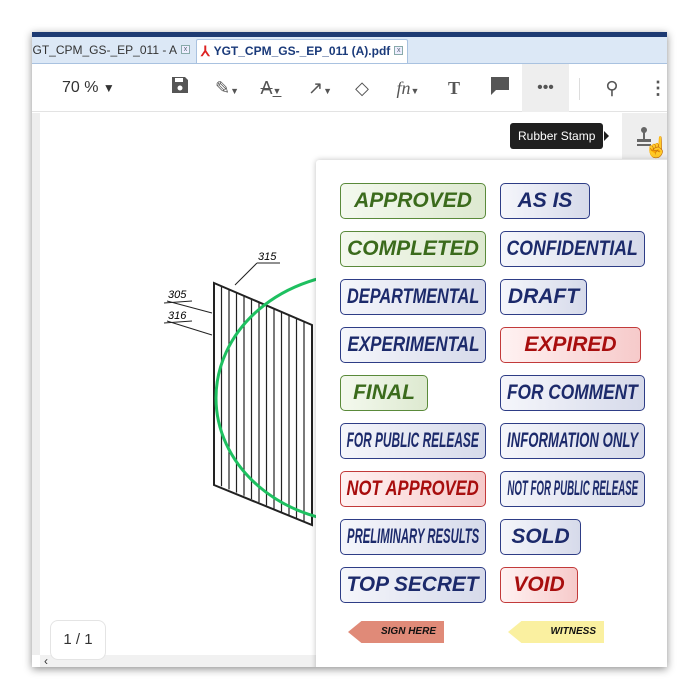  I want to click on stamp-label: FOR COMMENT, so click(572, 392).